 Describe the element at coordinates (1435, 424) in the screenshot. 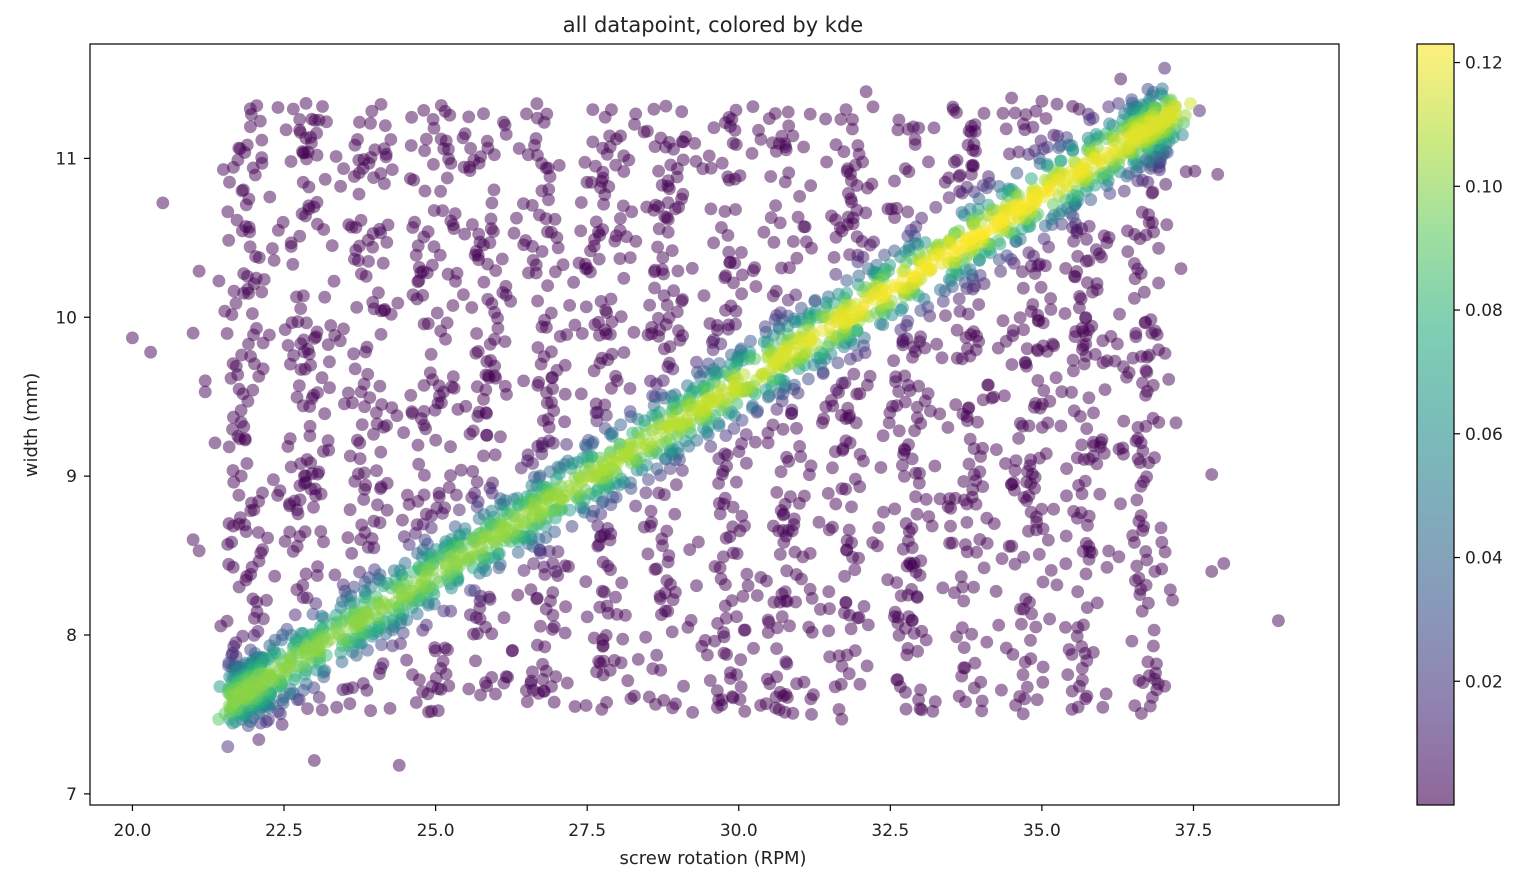

I see `colorbar-gradient` at that location.